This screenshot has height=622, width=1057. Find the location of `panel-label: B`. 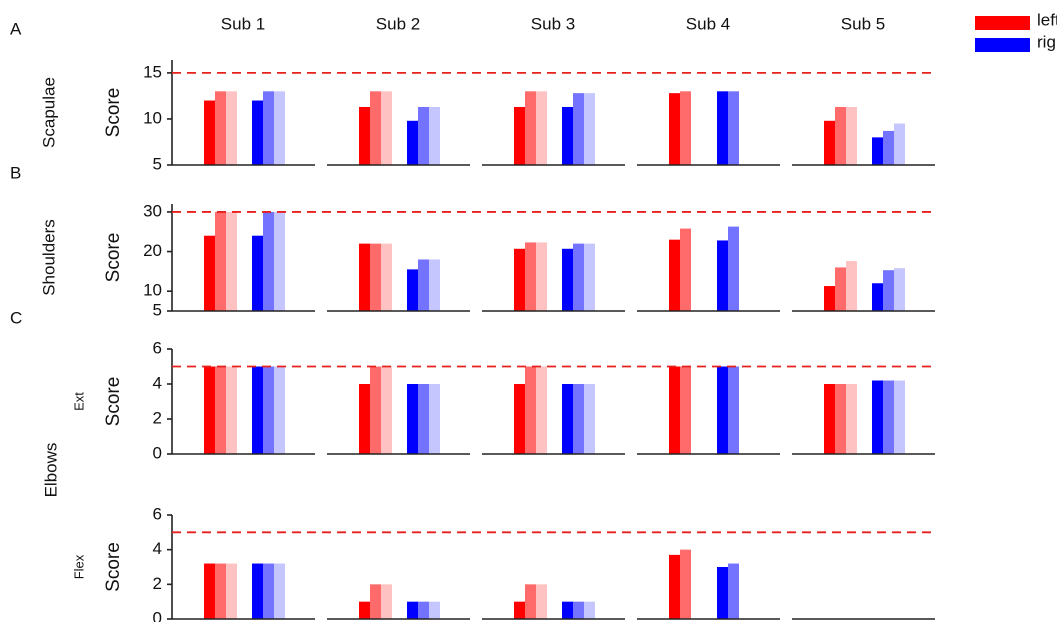

panel-label: B is located at coordinates (15, 172).